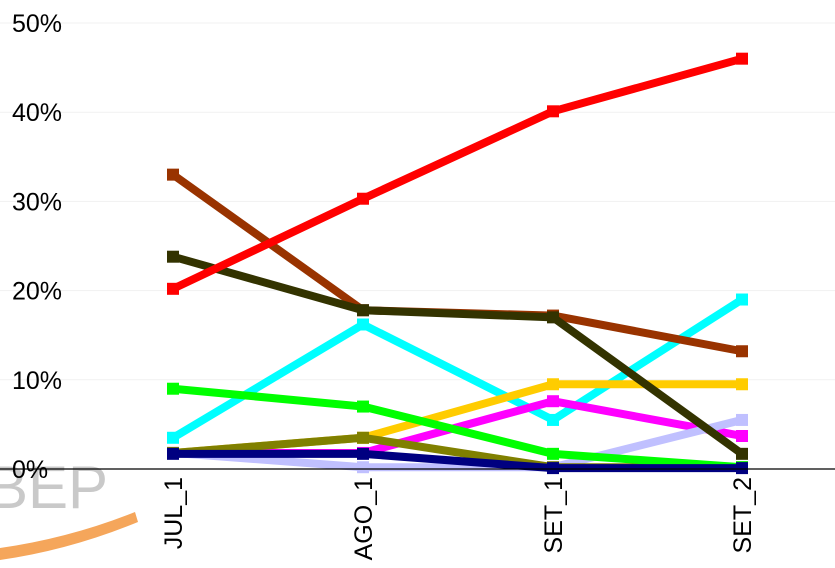 The width and height of the screenshot is (835, 568). I want to click on x-tick-label: JUL_1, so click(174, 513).